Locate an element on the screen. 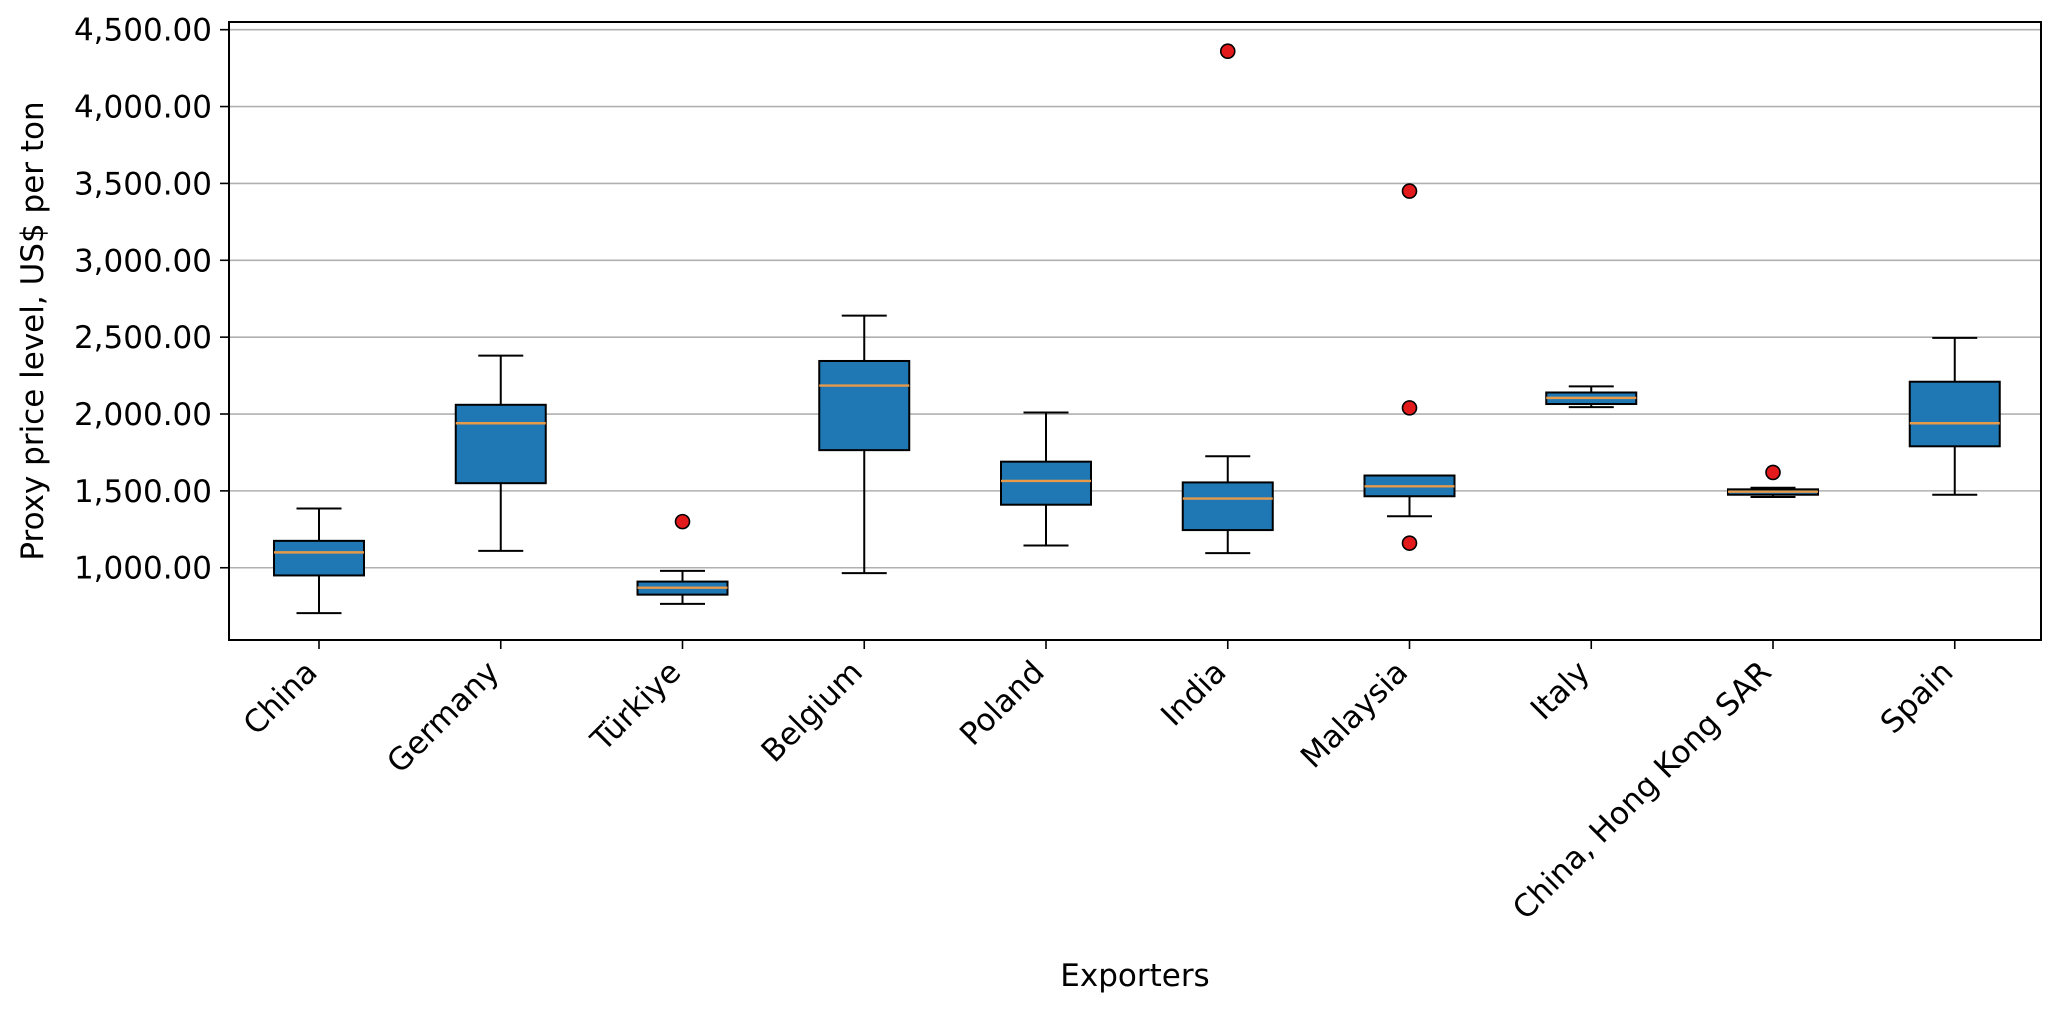 This screenshot has height=1012, width=2061. x-tick-label: Malaysia is located at coordinates (1354, 714).